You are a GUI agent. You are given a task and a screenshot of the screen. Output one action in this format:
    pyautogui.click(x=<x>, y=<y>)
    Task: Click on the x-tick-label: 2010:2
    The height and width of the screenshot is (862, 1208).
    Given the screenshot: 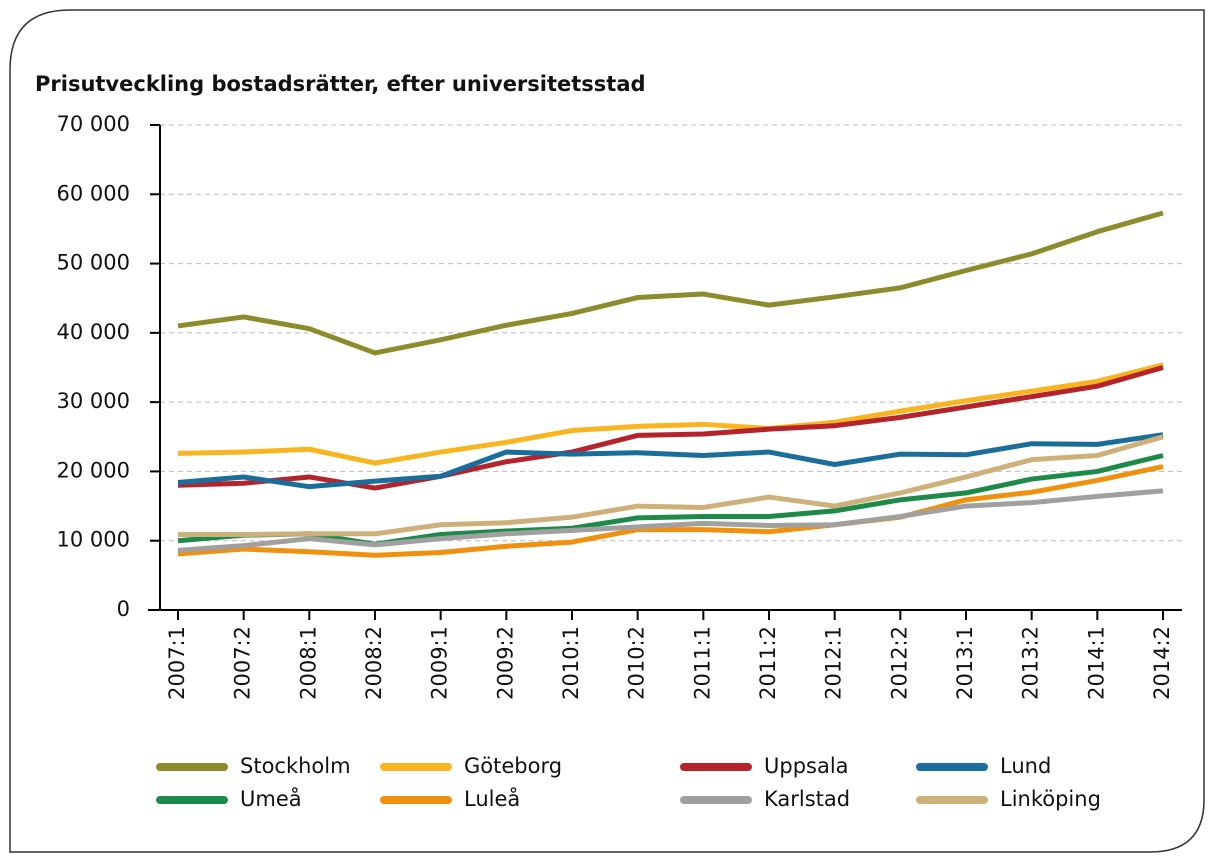 What is the action you would take?
    pyautogui.click(x=637, y=663)
    